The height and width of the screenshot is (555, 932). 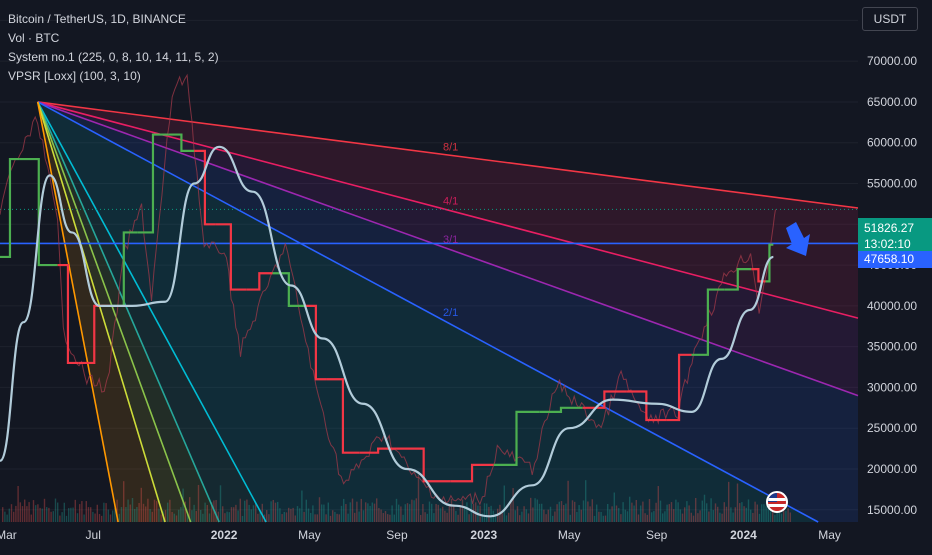 What do you see at coordinates (887, 244) in the screenshot?
I see `bar-countdown: 13:02:10` at bounding box center [887, 244].